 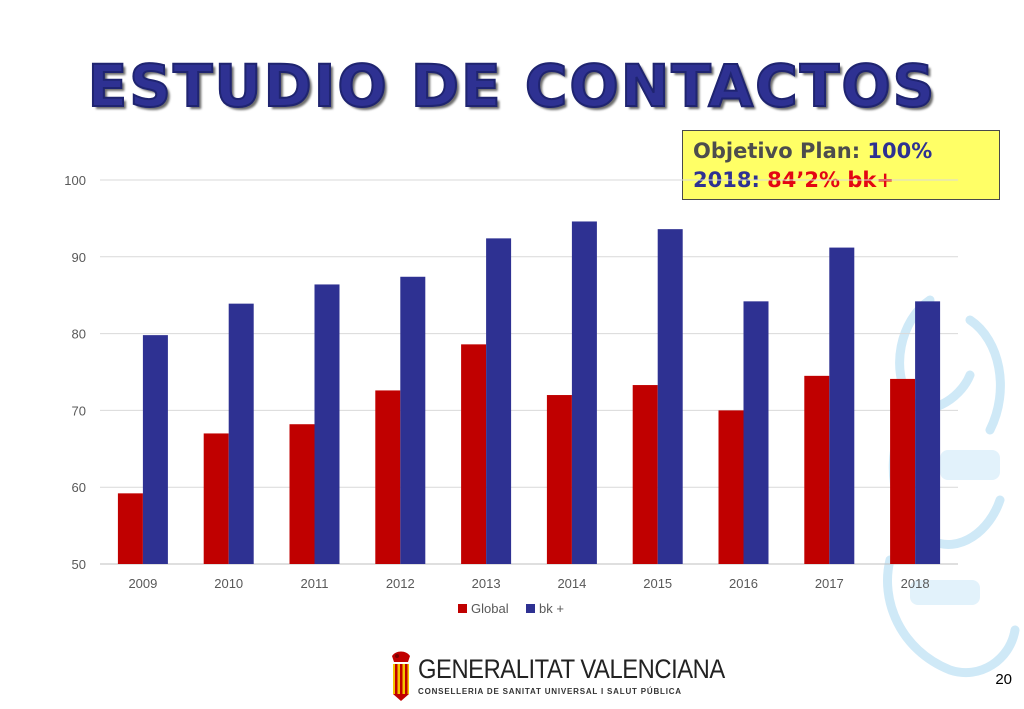 What do you see at coordinates (512, 86) in the screenshot?
I see `slide-title: ESTUDIO DE CONTACTOS` at bounding box center [512, 86].